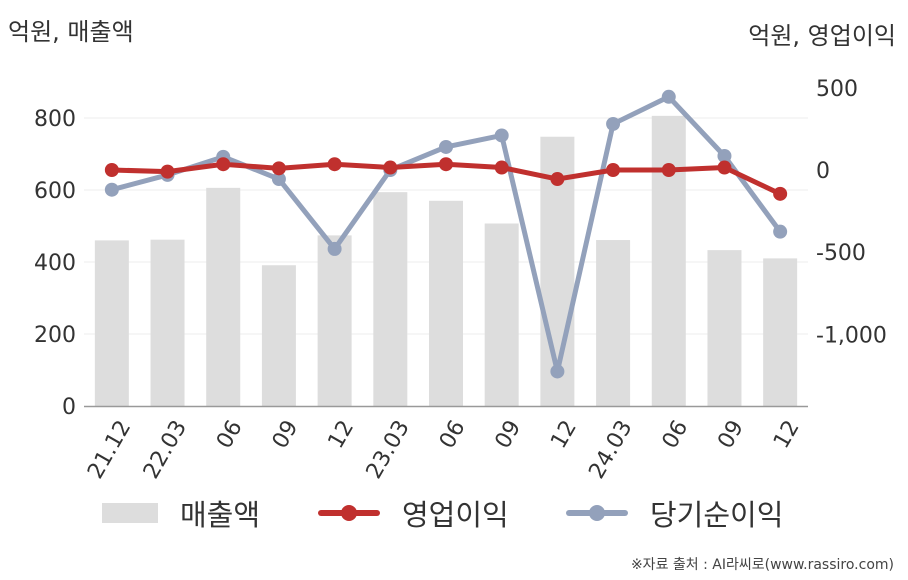  Describe the element at coordinates (822, 36) in the screenshot. I see `right-axis-unit: 억원, 영업이익` at that location.